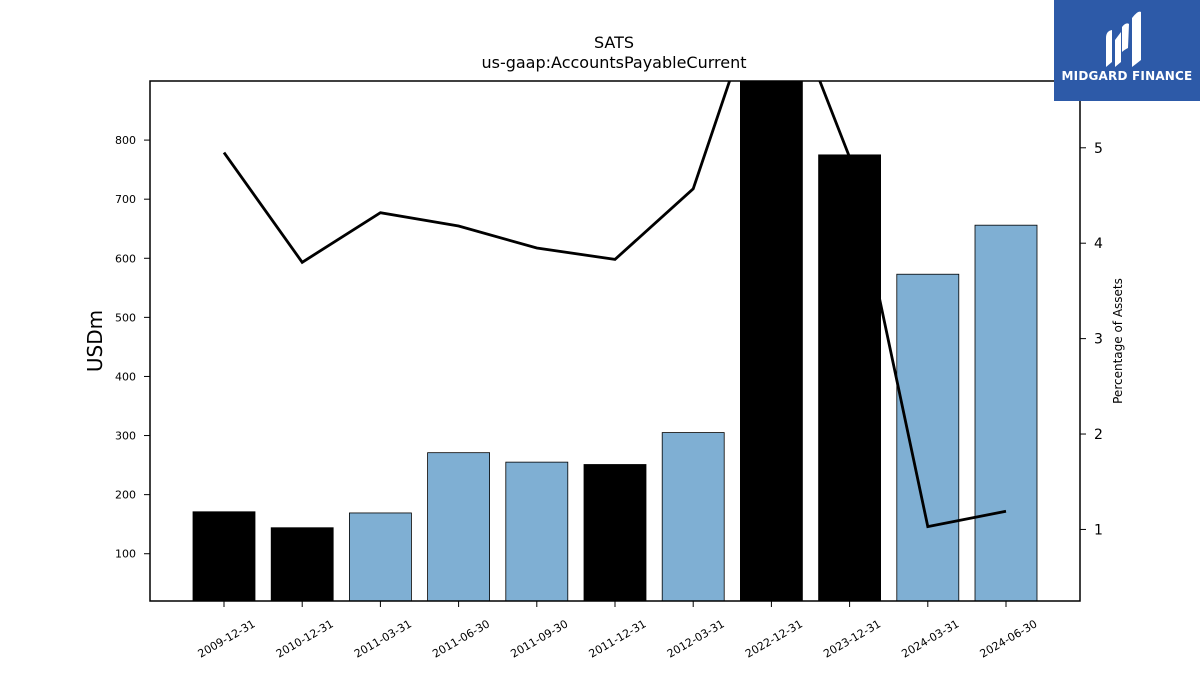 This screenshot has height=675, width=1200. What do you see at coordinates (125, 140) in the screenshot?
I see `y-tick-label: 800` at bounding box center [125, 140].